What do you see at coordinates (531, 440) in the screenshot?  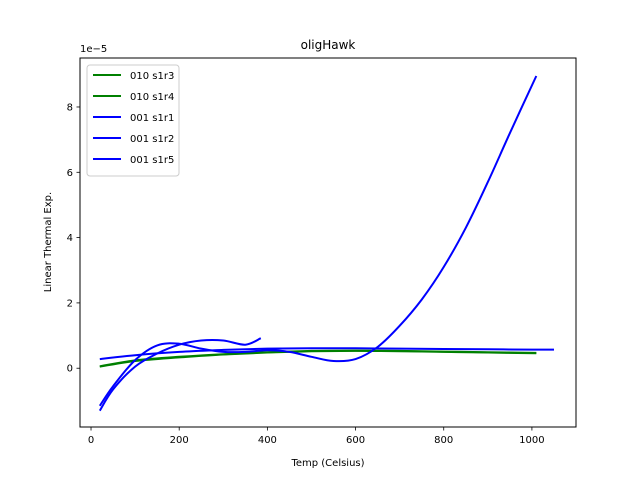 I see `x-tick-label: 1000` at bounding box center [531, 440].